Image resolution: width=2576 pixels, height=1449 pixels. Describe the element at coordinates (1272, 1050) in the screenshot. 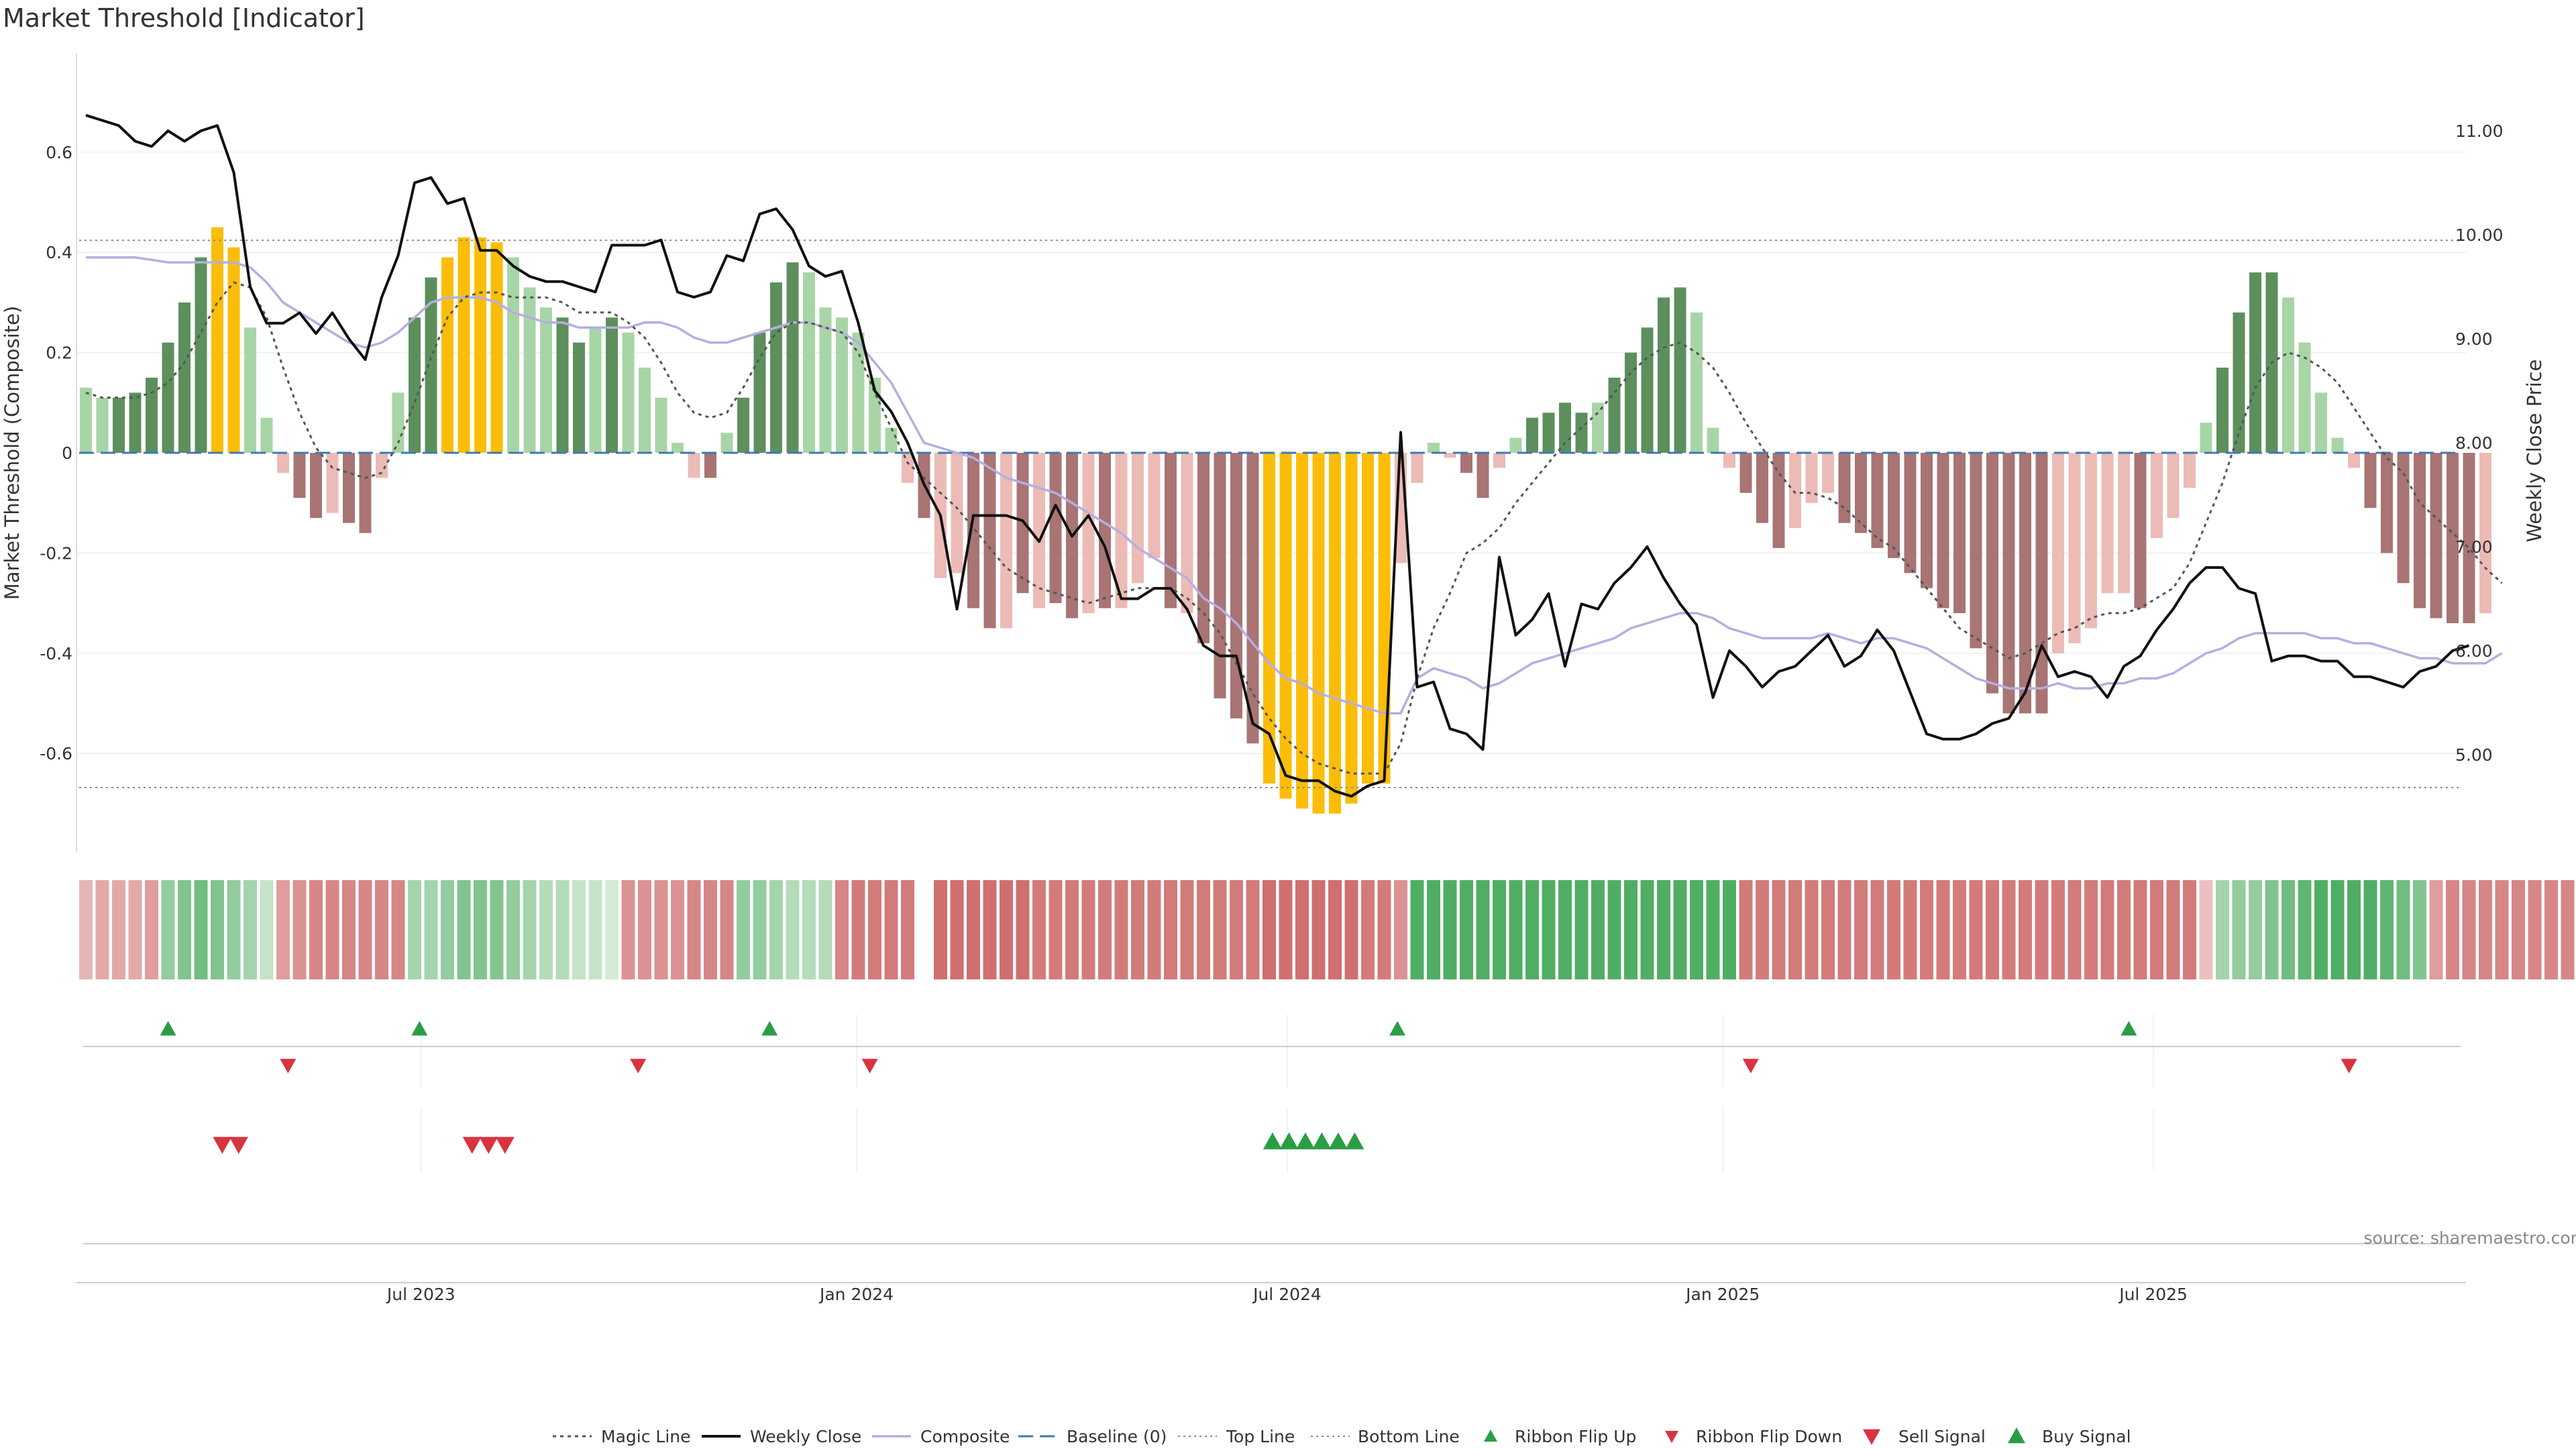

I see `flip-panel` at that location.